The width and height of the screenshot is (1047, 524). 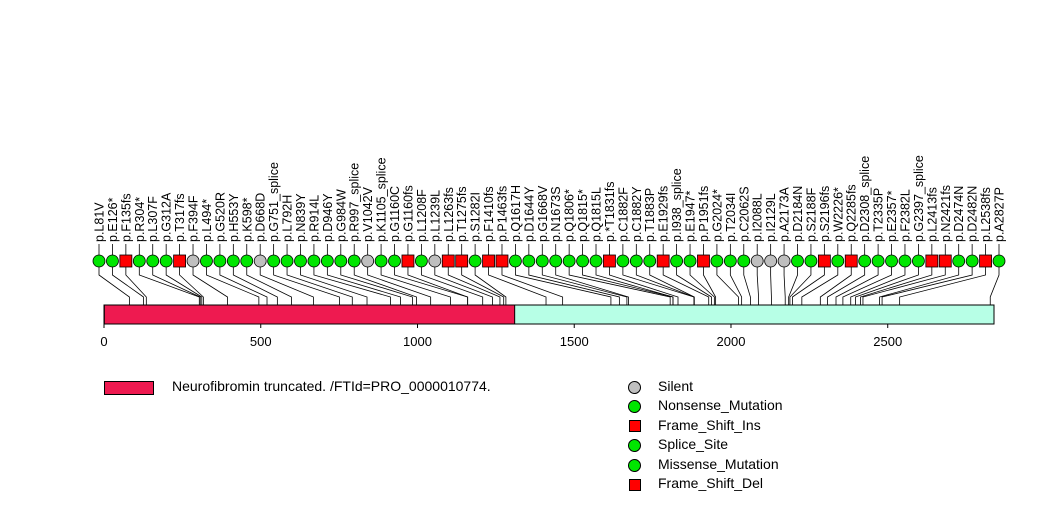 I want to click on mutation-label: p.G984W, so click(x=341, y=215).